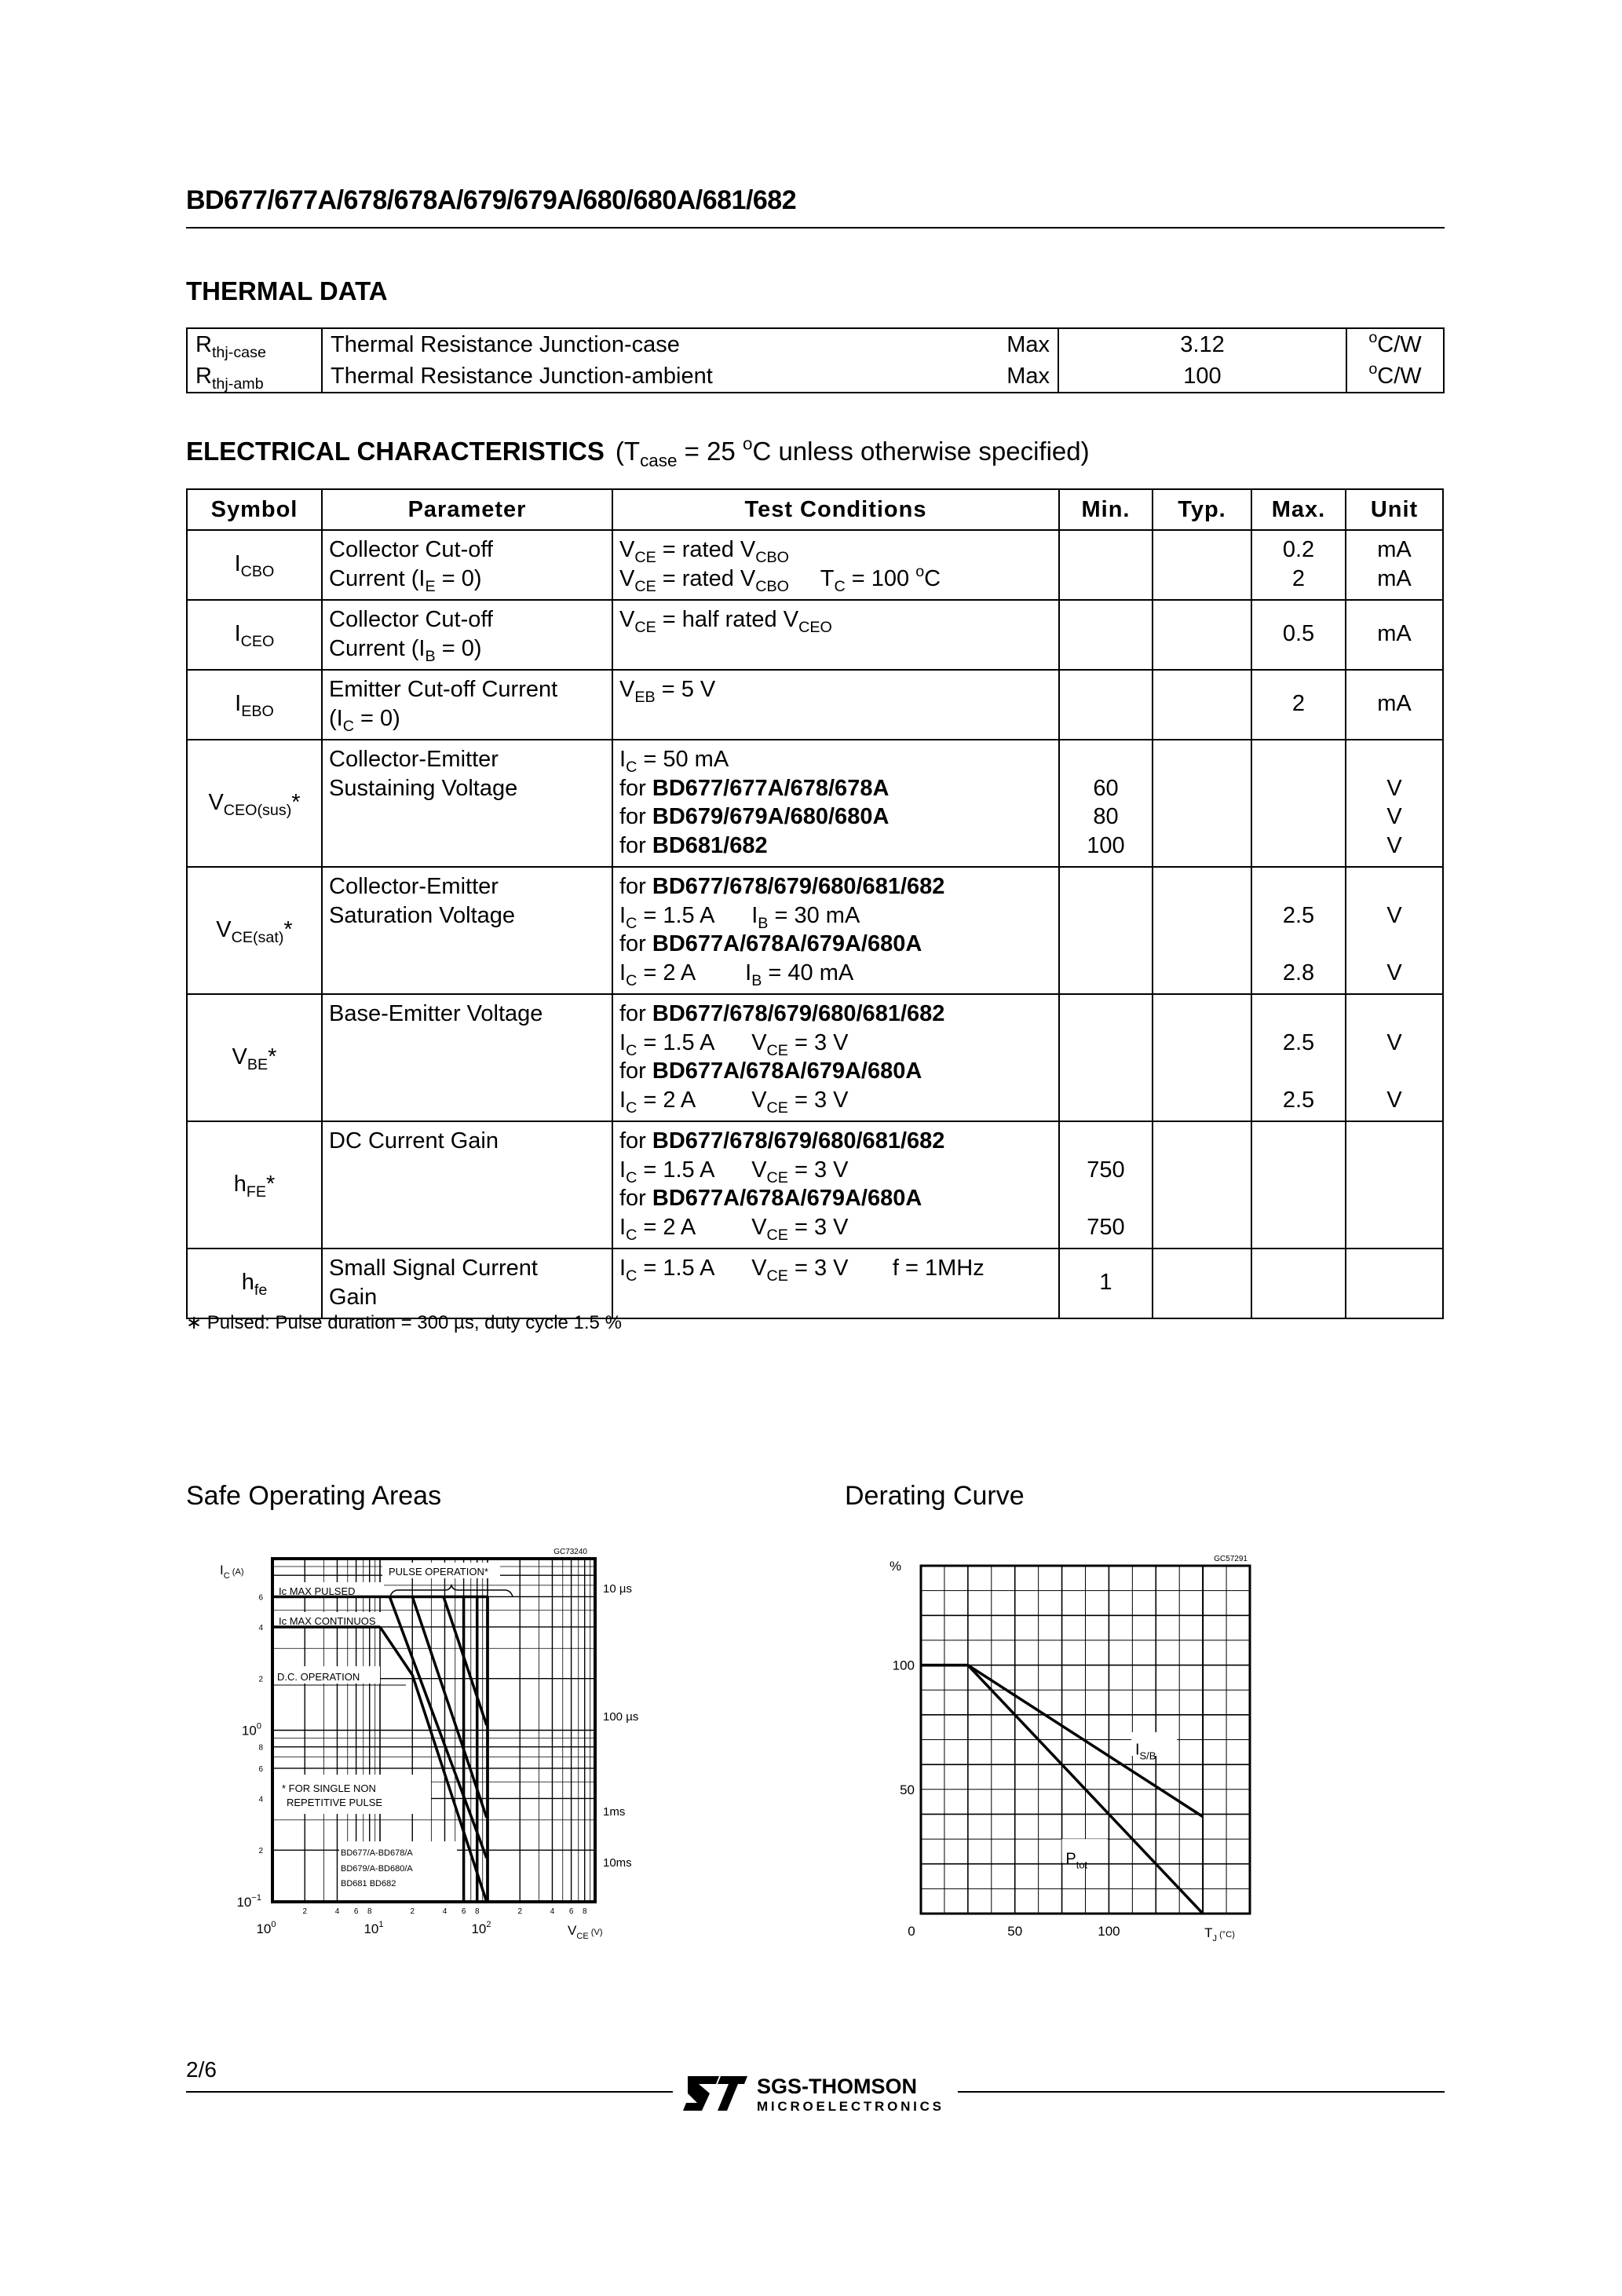  I want to click on text-part: −1, so click(256, 1898).